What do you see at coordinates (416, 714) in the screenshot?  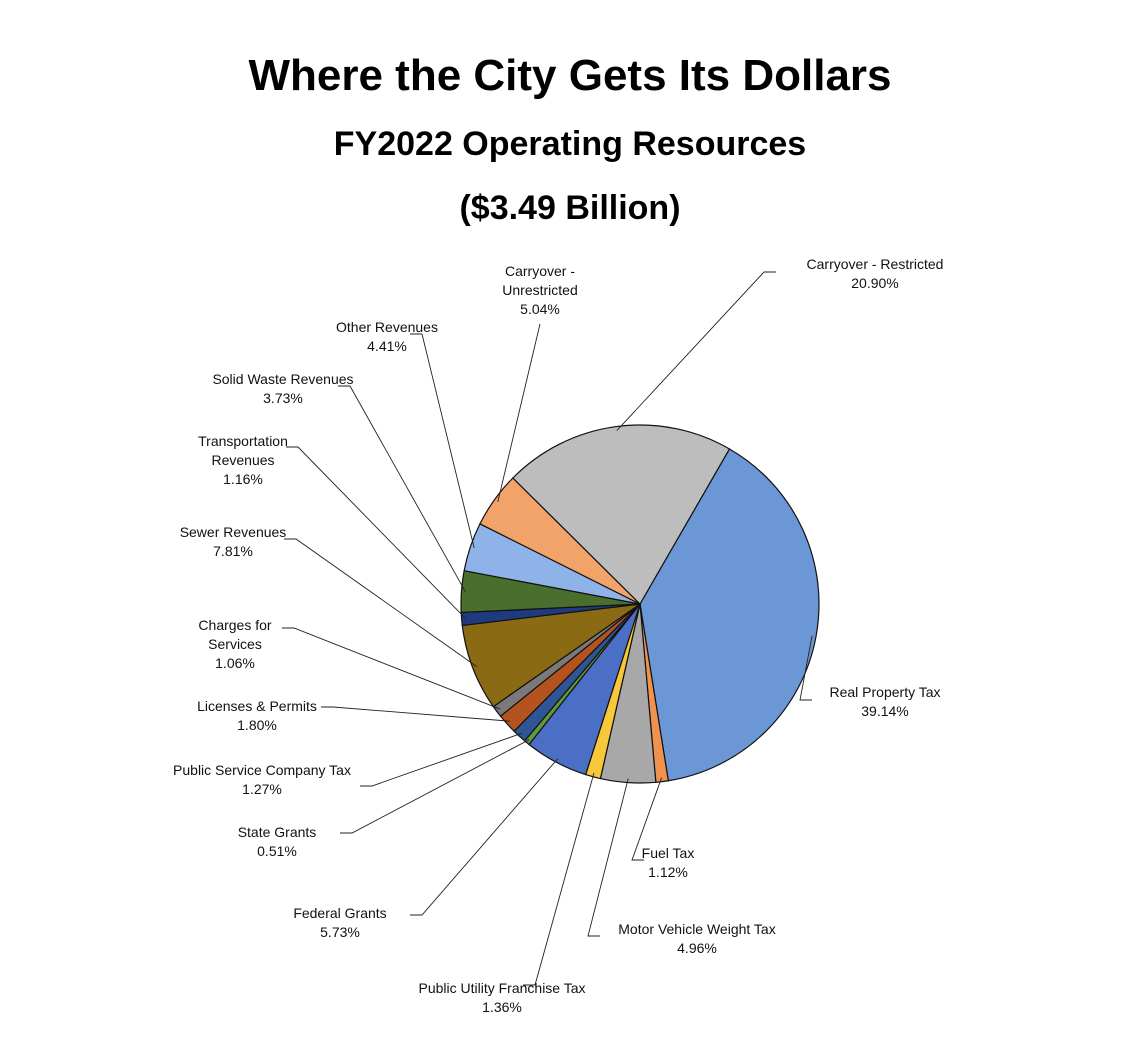 I see `leader-line-licenses-and-permits` at bounding box center [416, 714].